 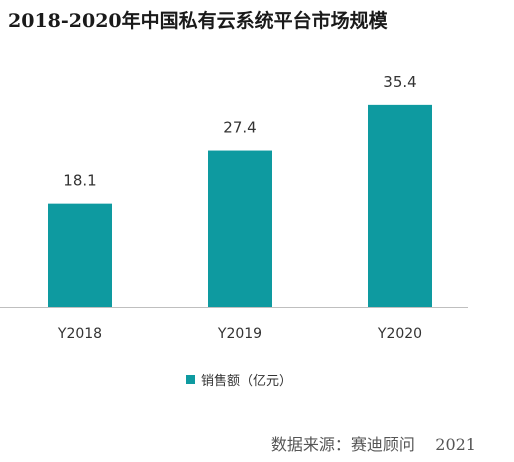 I want to click on x-tick-label-y2020: Y2020, so click(x=399, y=334).